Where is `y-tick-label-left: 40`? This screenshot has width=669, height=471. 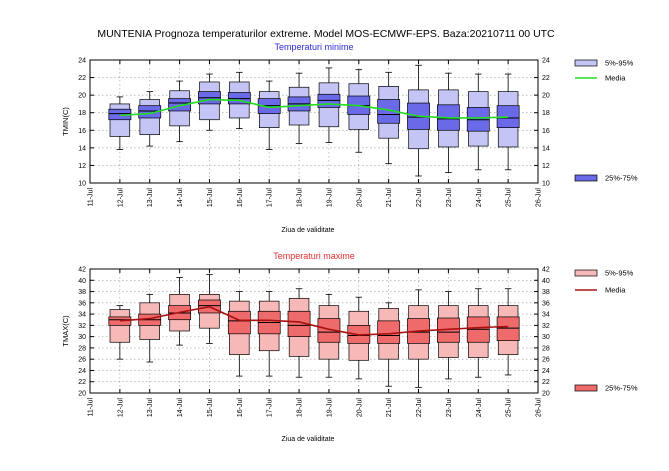 y-tick-label-left: 40 is located at coordinates (82, 281).